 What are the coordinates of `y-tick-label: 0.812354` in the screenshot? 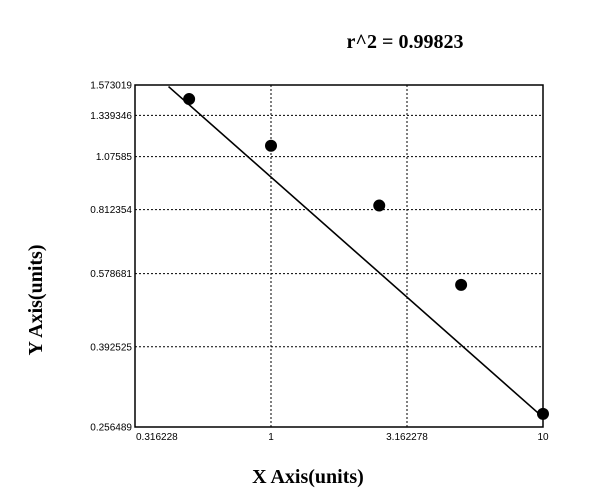 It's located at (111, 210).